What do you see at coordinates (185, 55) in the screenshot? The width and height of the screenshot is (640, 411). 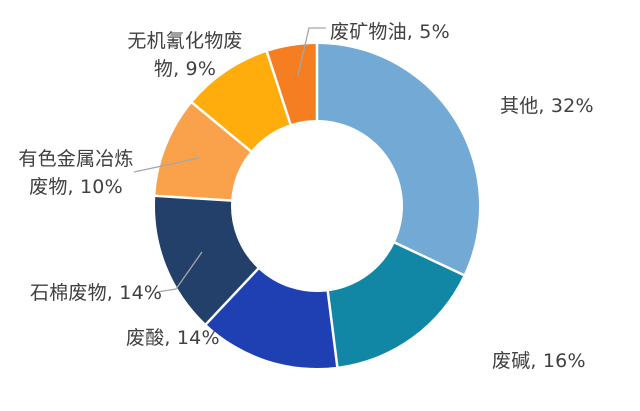 I see `slice-label-inorganic-cyanide-waste: 无机氰化物废物, 9%` at bounding box center [185, 55].